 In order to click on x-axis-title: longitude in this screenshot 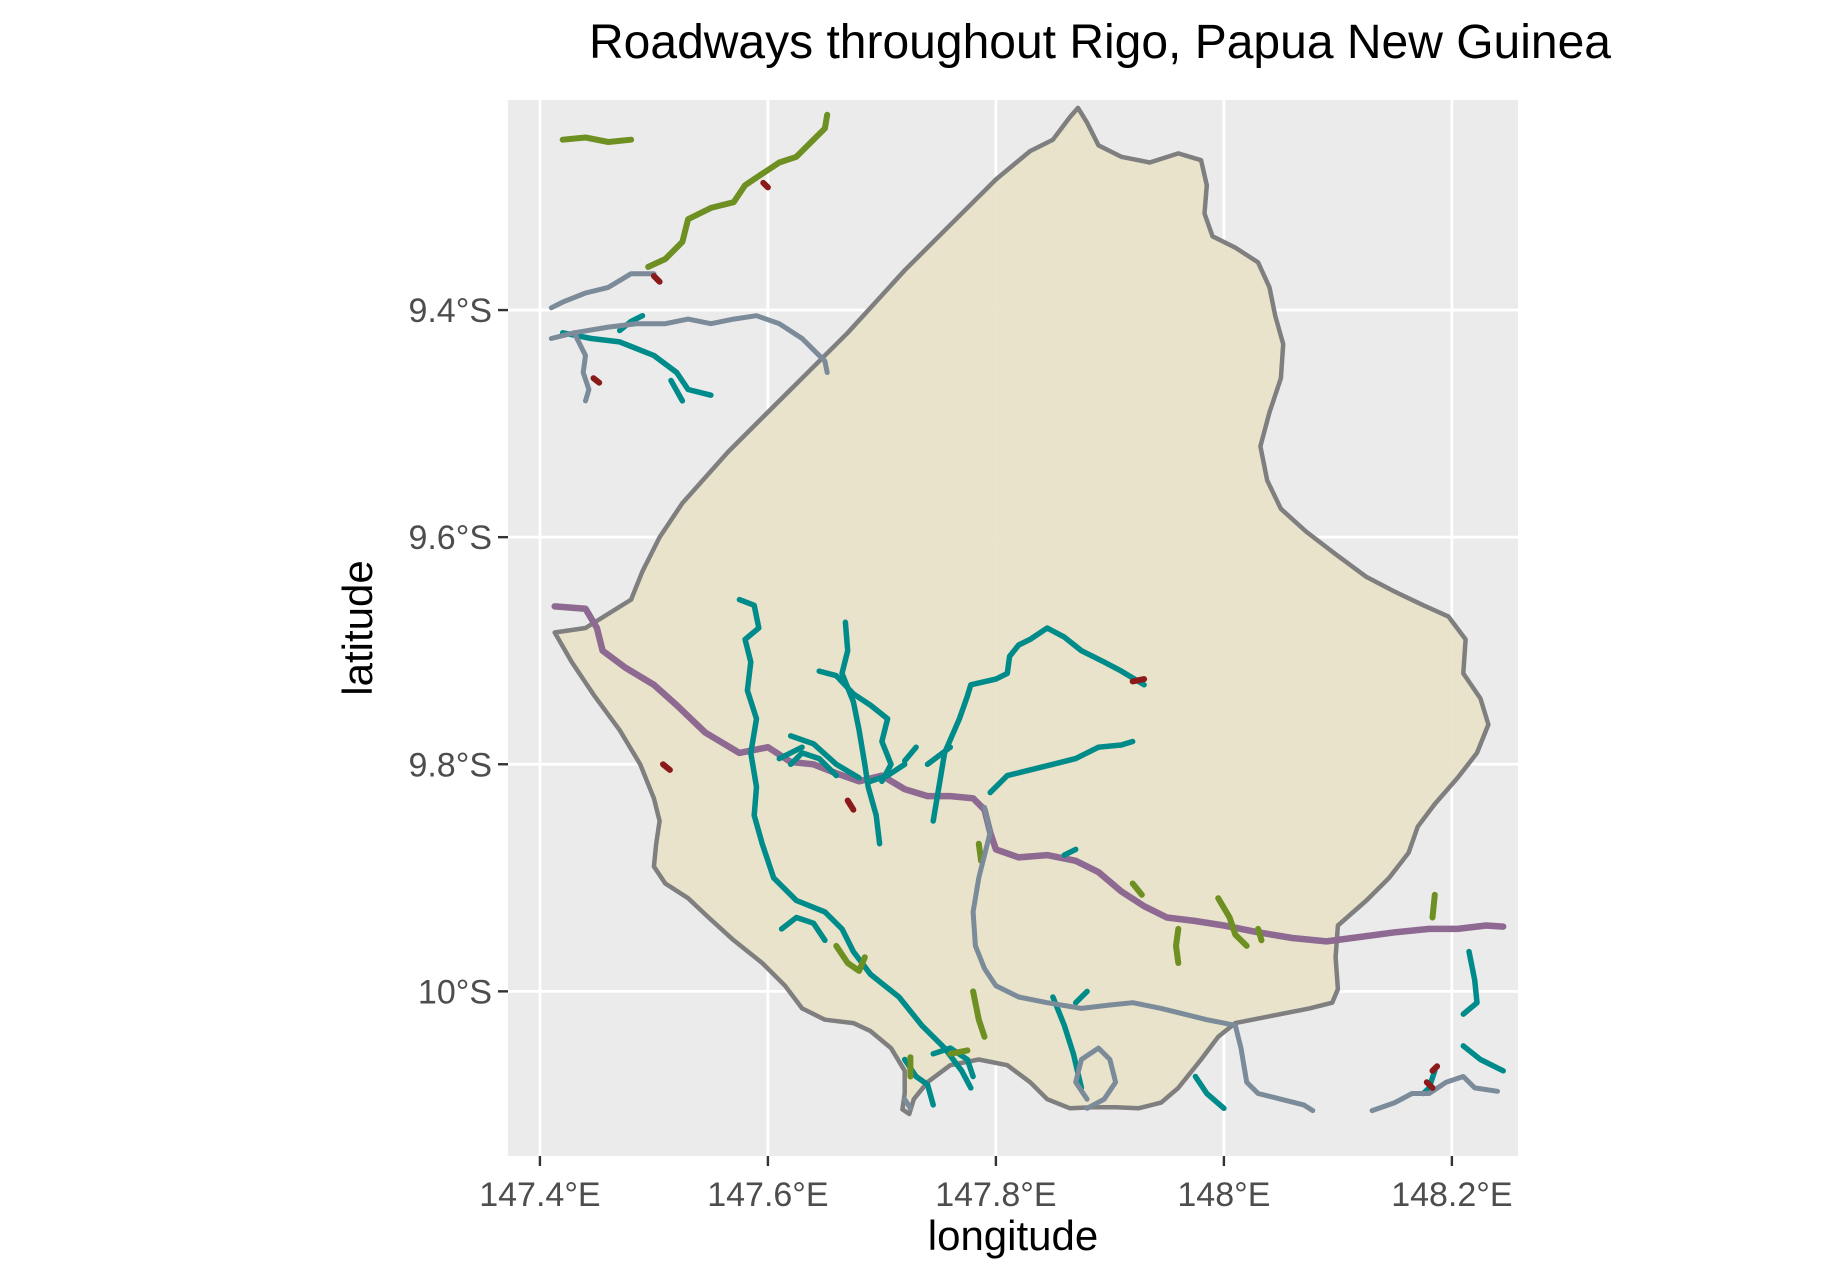, I will do `click(1013, 1235)`.